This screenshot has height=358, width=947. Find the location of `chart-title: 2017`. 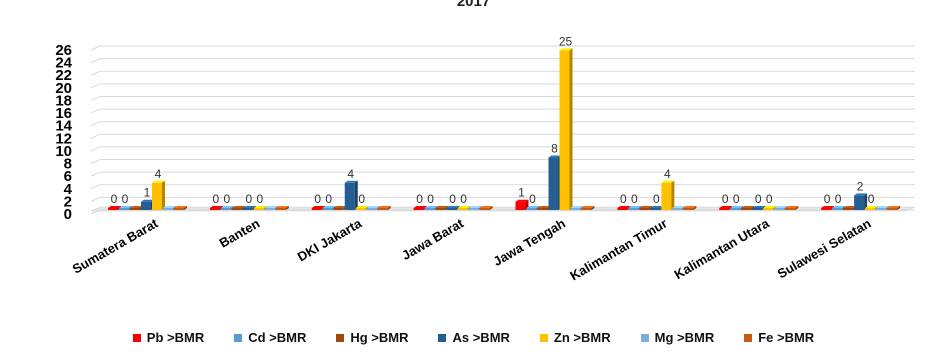

chart-title: 2017 is located at coordinates (473, 5).